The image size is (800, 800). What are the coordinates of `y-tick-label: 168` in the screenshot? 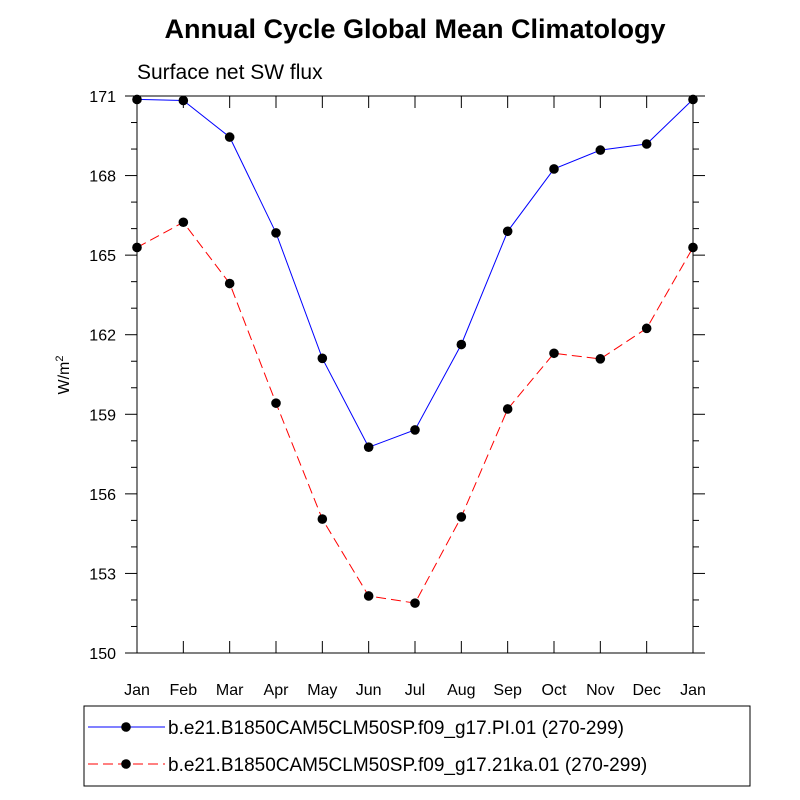 It's located at (102, 177).